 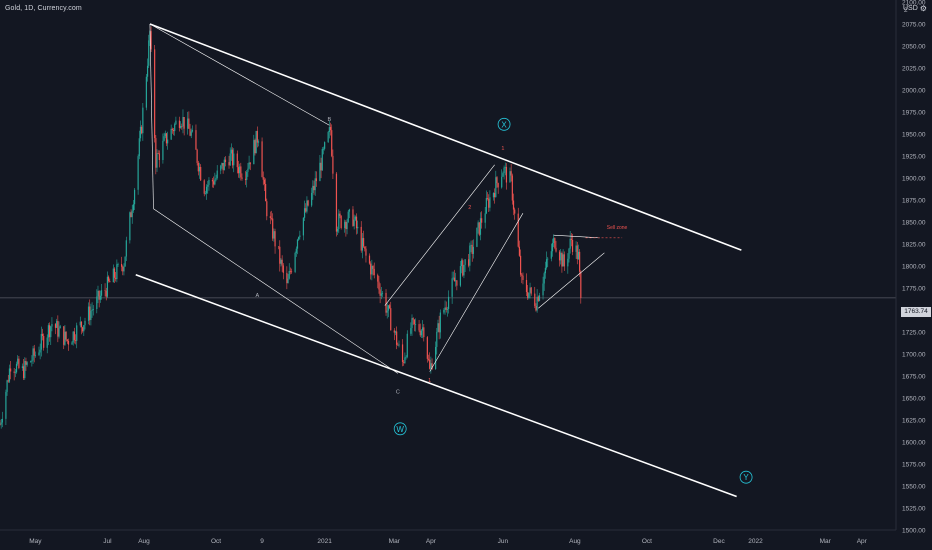 I want to click on rising-channel-lower, so click(x=476, y=292).